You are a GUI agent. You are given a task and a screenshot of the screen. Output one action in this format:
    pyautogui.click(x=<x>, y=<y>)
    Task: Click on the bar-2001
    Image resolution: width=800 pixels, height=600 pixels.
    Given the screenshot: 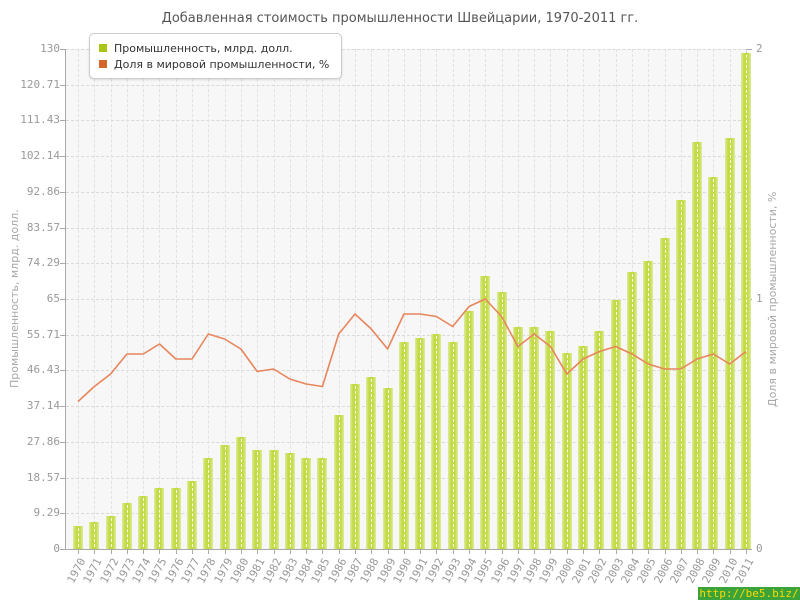 What is the action you would take?
    pyautogui.click(x=583, y=447)
    